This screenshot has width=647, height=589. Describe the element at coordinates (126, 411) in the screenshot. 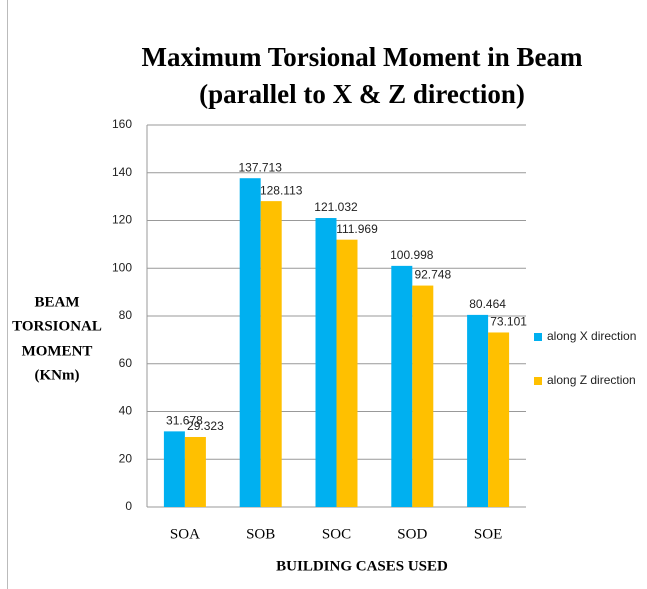

I see `y-tick-label: 40` at that location.